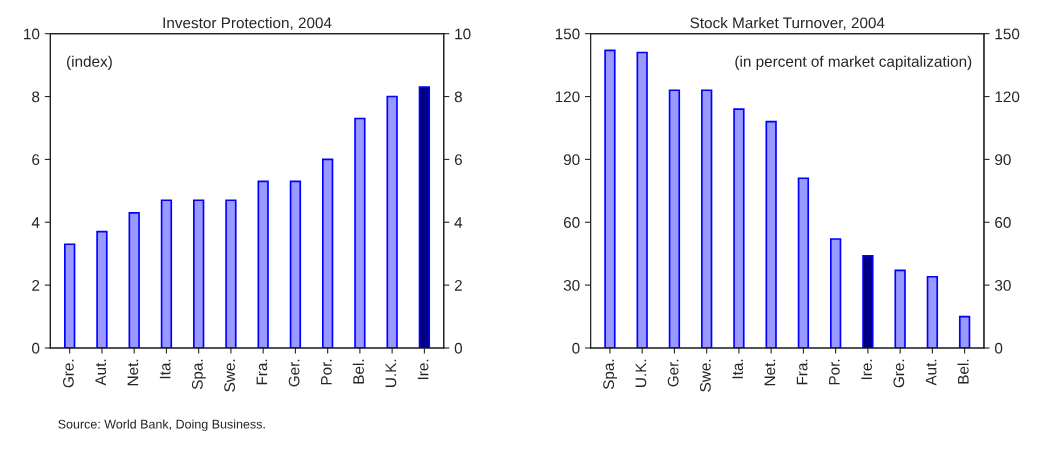 This screenshot has height=449, width=1049. I want to click on y-tick-label: 30, so click(571, 285).